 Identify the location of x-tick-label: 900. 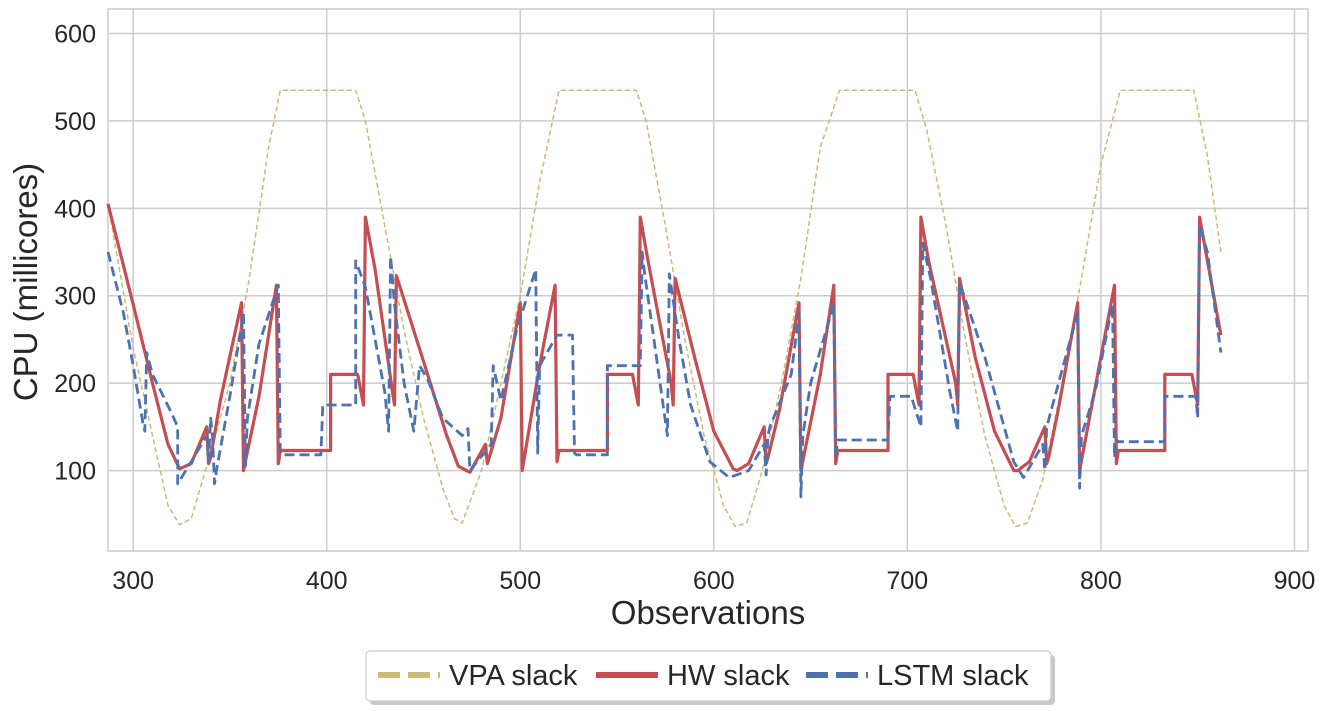
(1295, 581).